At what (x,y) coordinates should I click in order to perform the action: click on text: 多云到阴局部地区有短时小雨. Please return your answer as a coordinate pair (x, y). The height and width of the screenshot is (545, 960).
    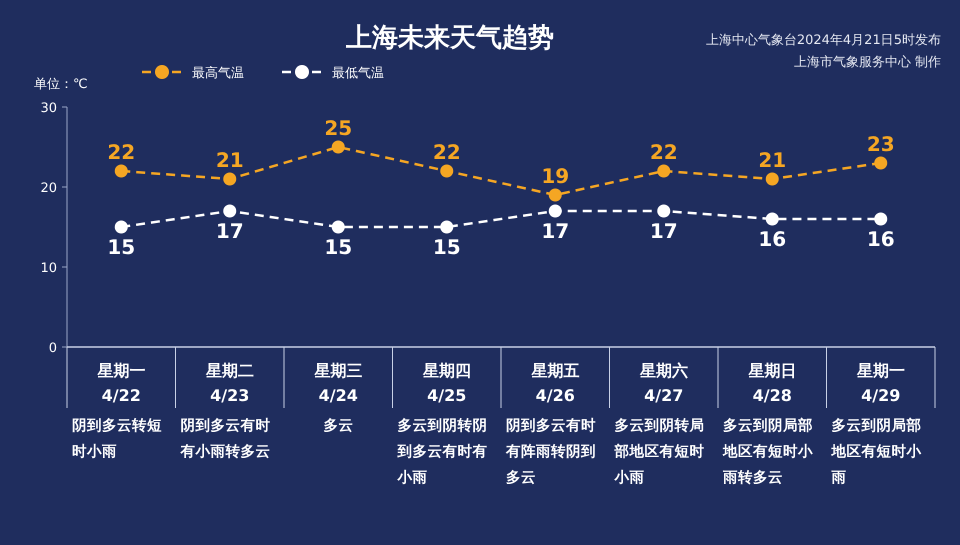
    Looking at the image, I should click on (876, 451).